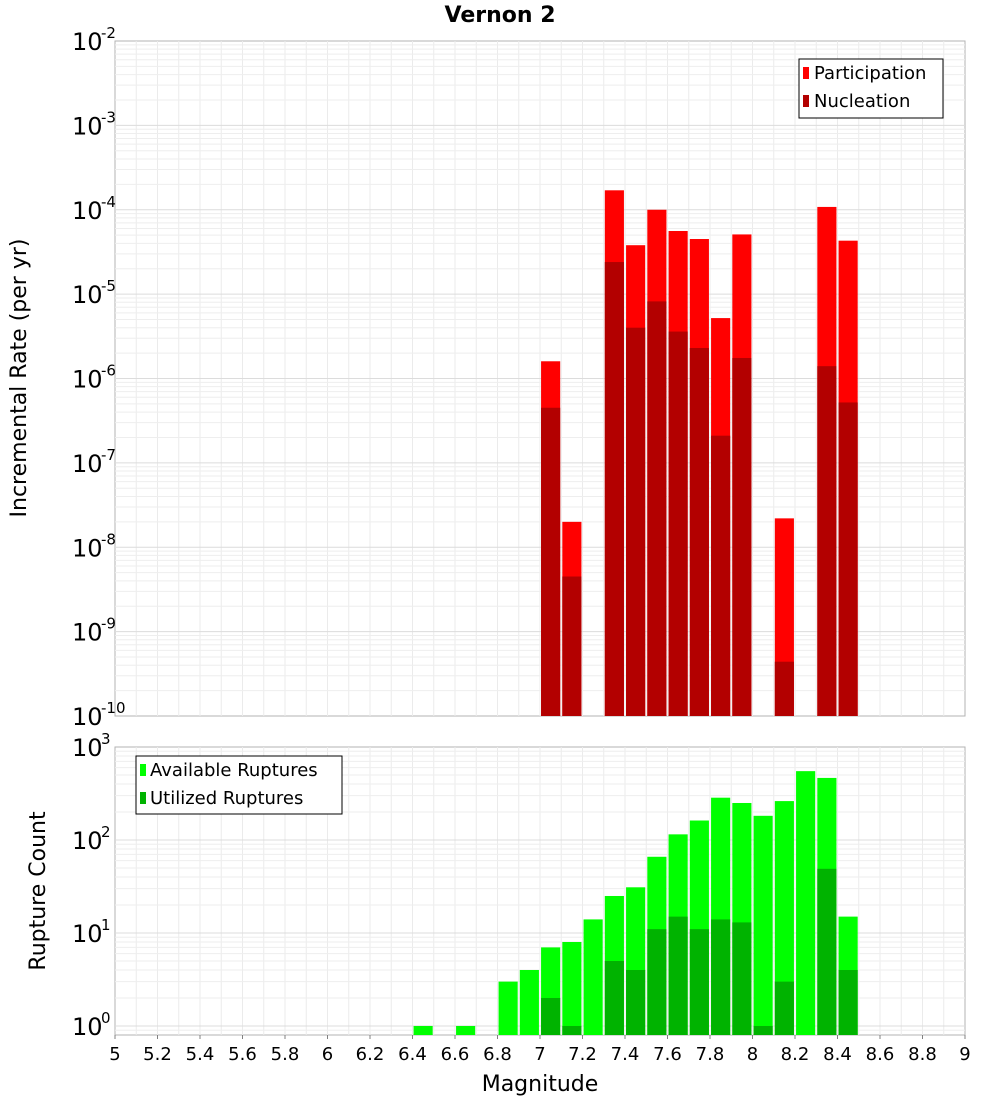  I want to click on x-tick-label: 8.6, so click(880, 1054).